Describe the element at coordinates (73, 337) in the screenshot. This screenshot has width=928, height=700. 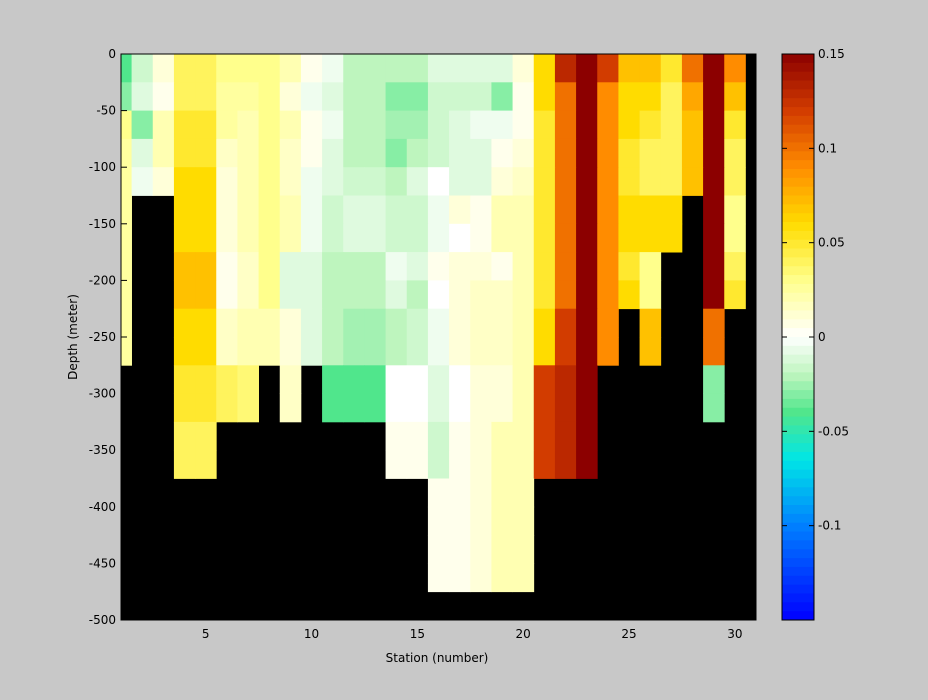
I see `y-axis-label: Depth (meter)` at that location.